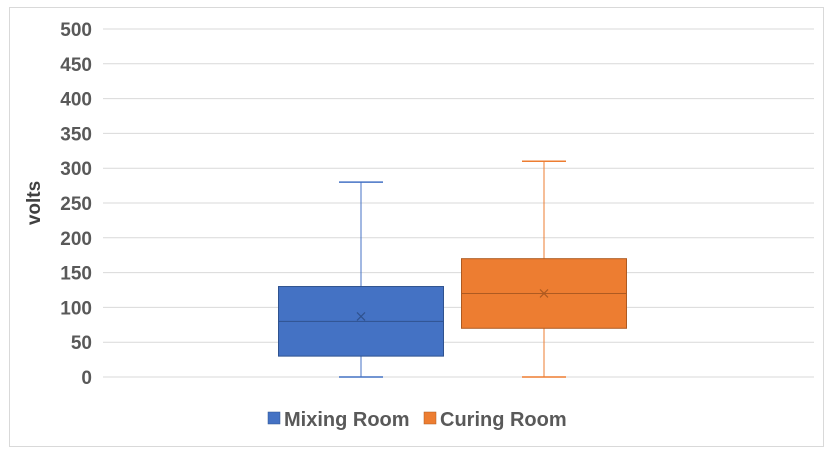 The height and width of the screenshot is (457, 833). I want to click on y-tick-label: 450, so click(76, 65).